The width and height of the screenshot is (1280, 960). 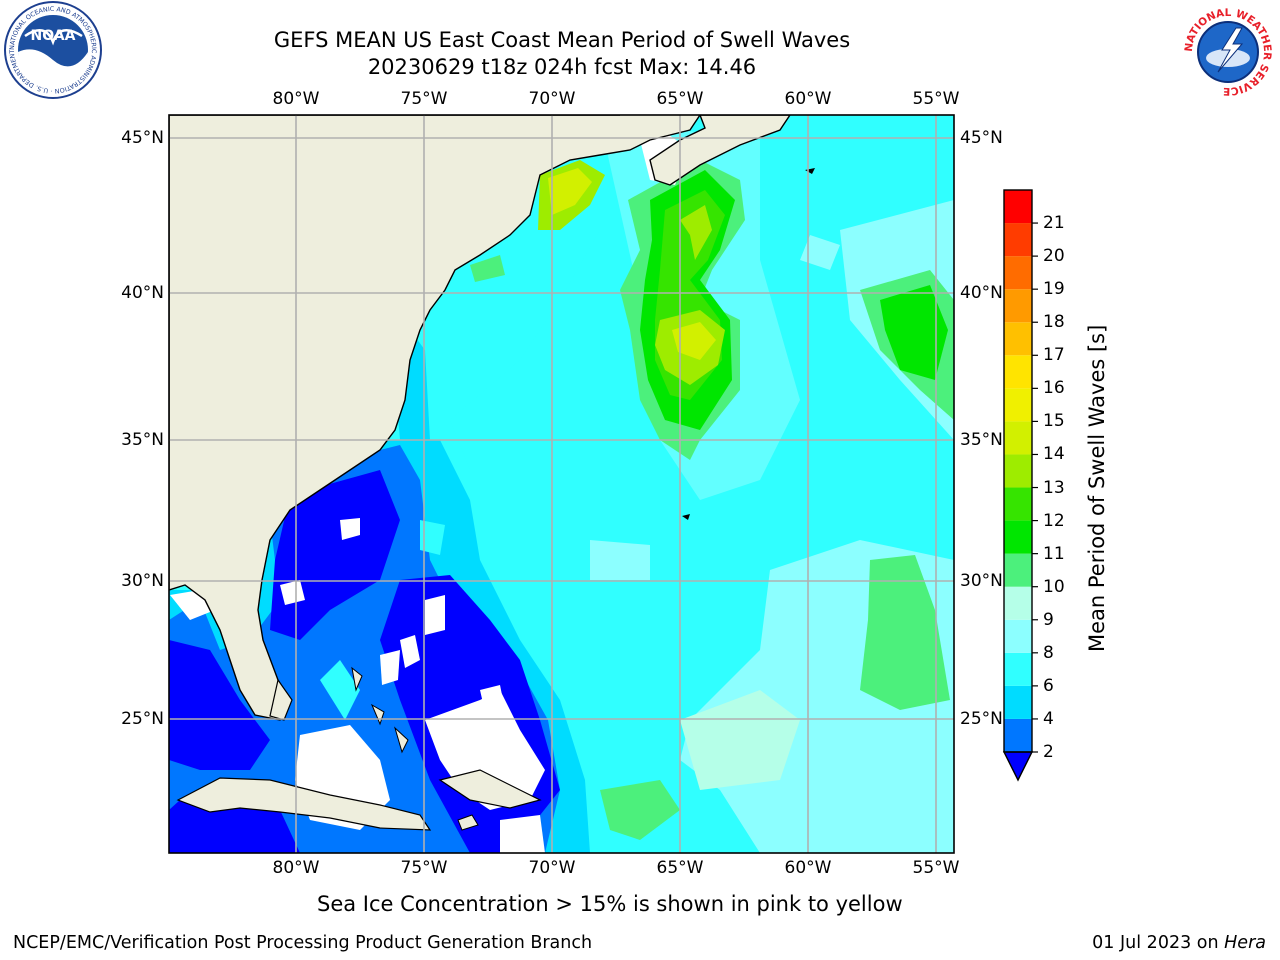 I want to click on footer-host: Hera, so click(x=1245, y=943).